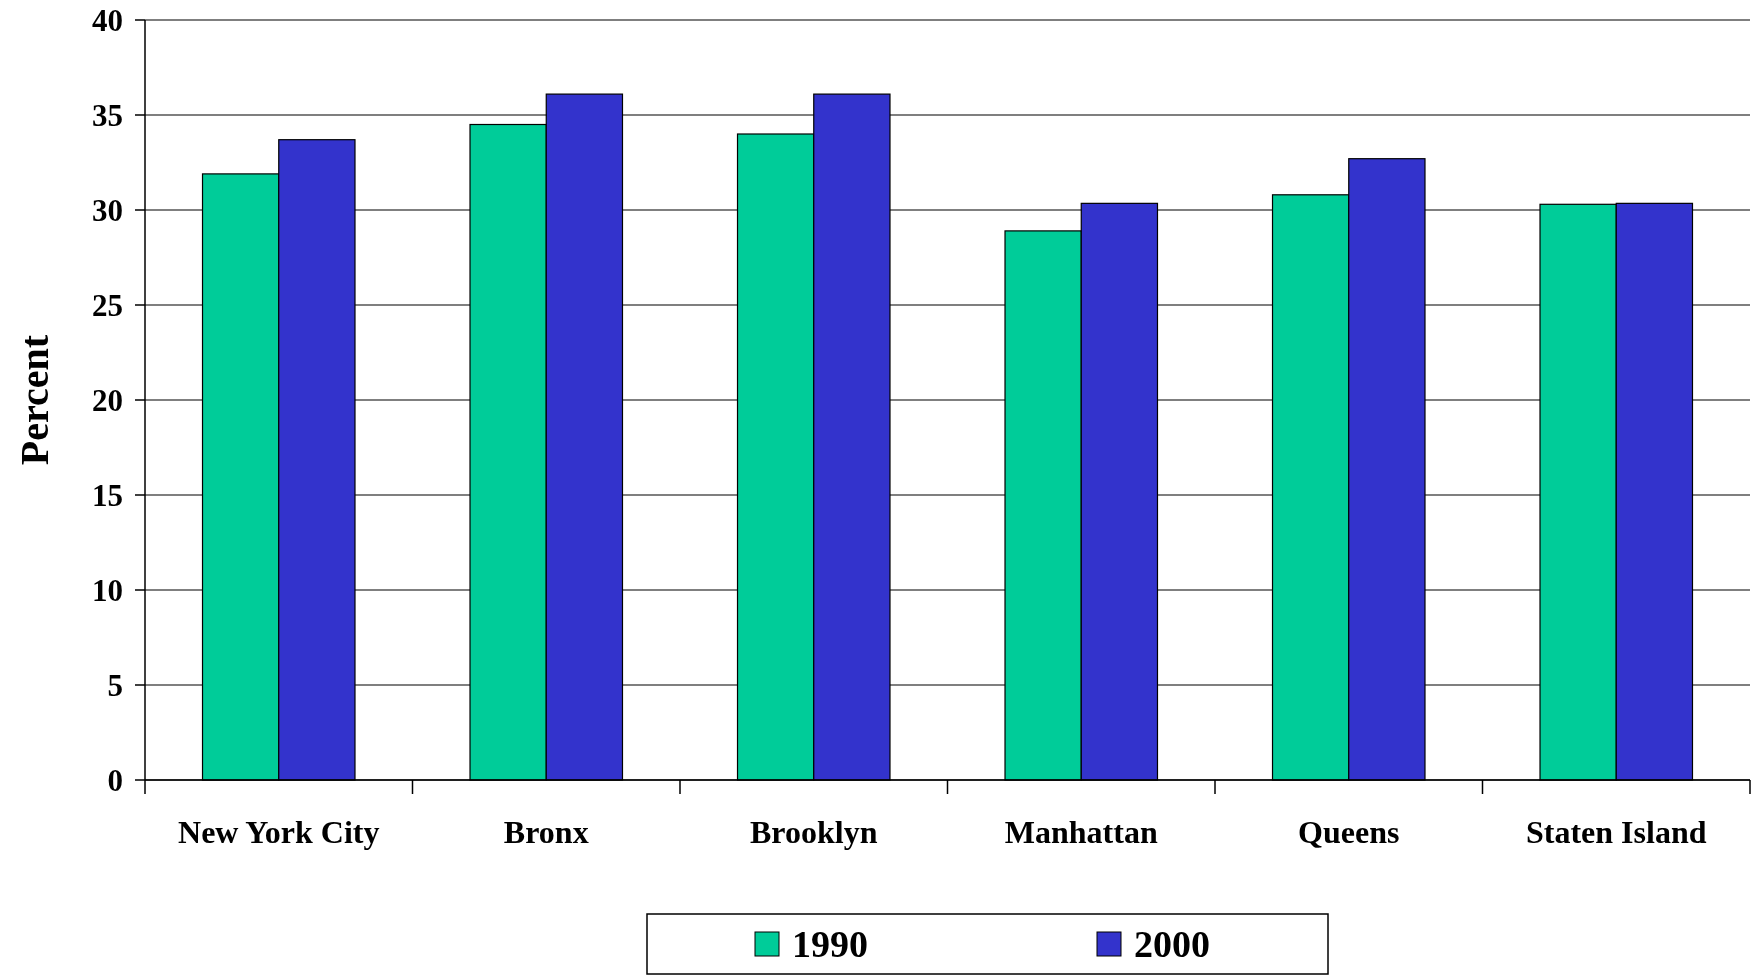 The height and width of the screenshot is (978, 1752). What do you see at coordinates (830, 944) in the screenshot?
I see `legend-label: 1990` at bounding box center [830, 944].